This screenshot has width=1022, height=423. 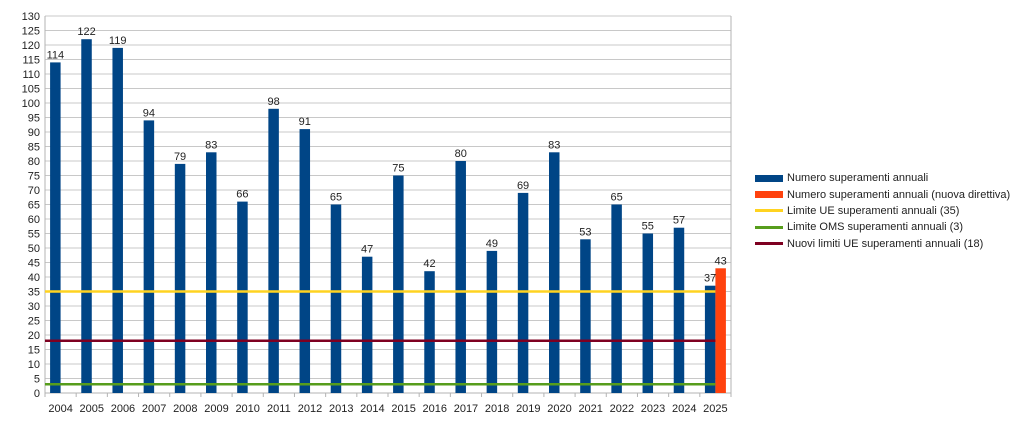 What do you see at coordinates (34, 235) in the screenshot?
I see `y-tick-label: 55` at bounding box center [34, 235].